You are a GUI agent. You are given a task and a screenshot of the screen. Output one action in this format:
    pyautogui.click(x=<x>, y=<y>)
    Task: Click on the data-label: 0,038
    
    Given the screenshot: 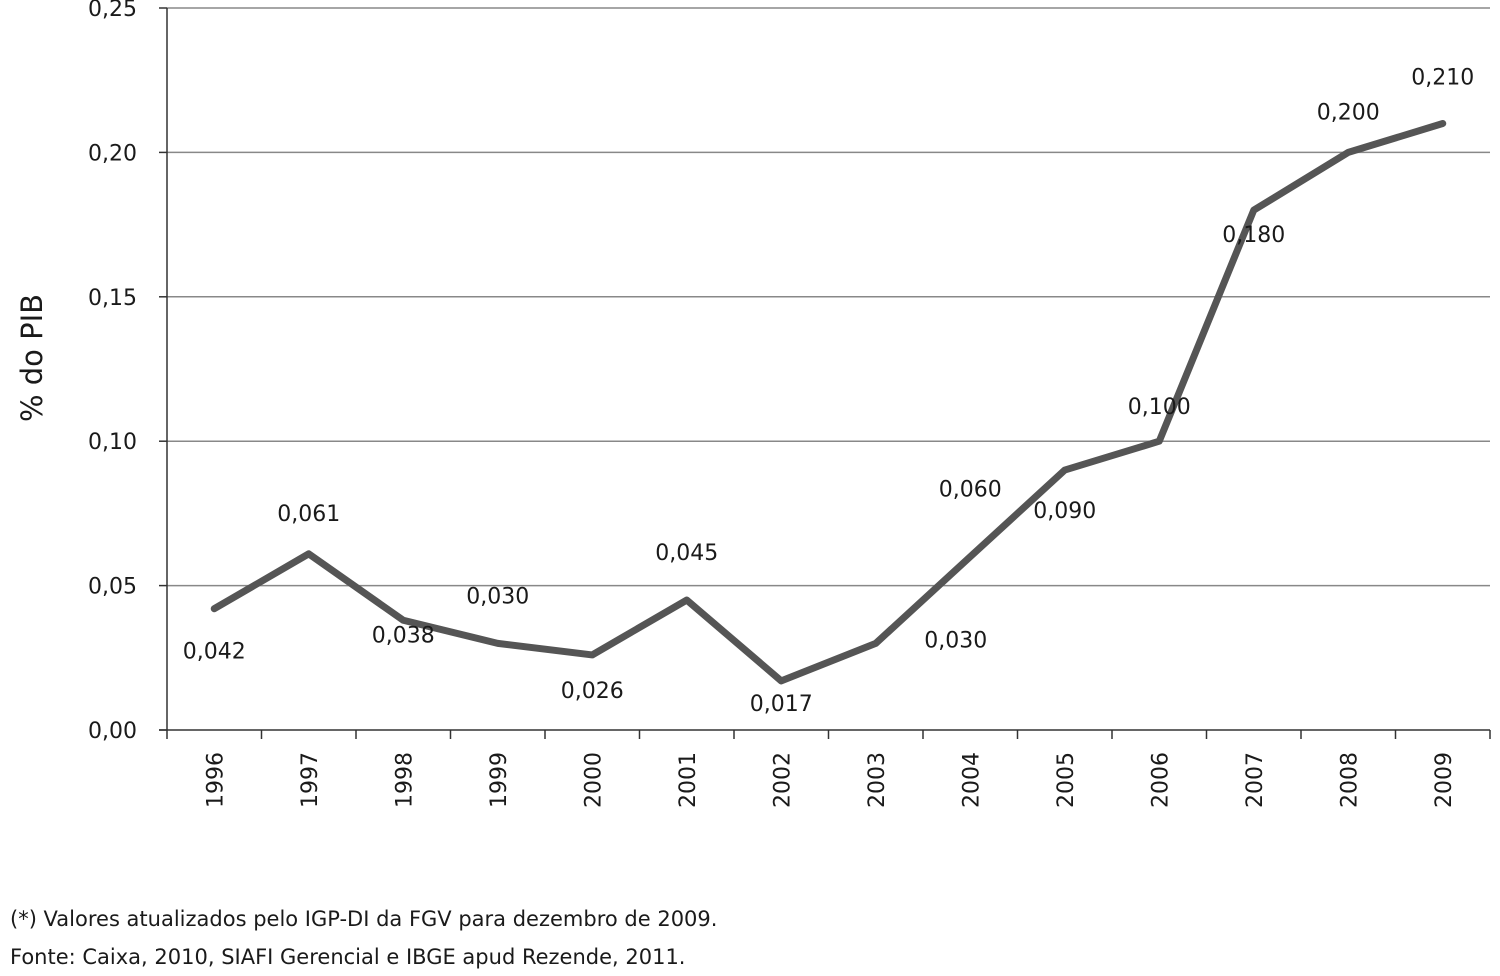 What is the action you would take?
    pyautogui.click(x=403, y=635)
    